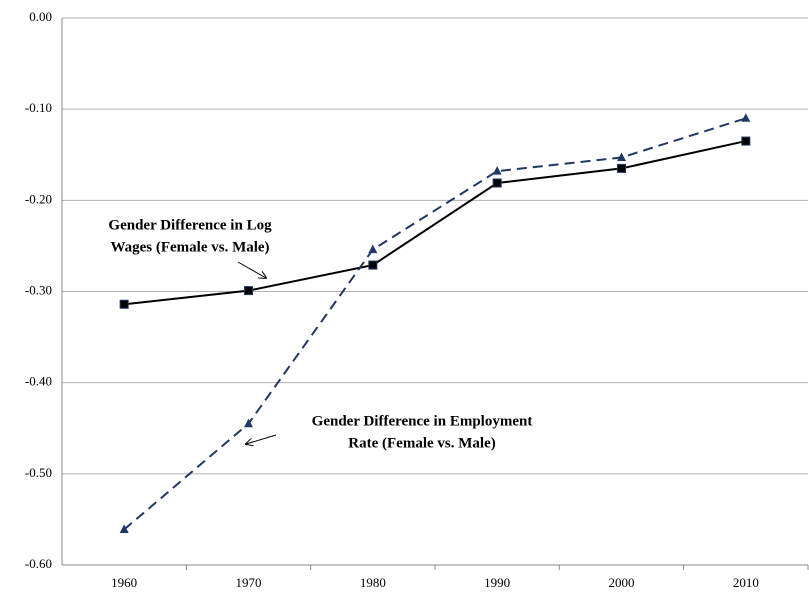  What do you see at coordinates (373, 582) in the screenshot?
I see `x-tick-label: 1980` at bounding box center [373, 582].